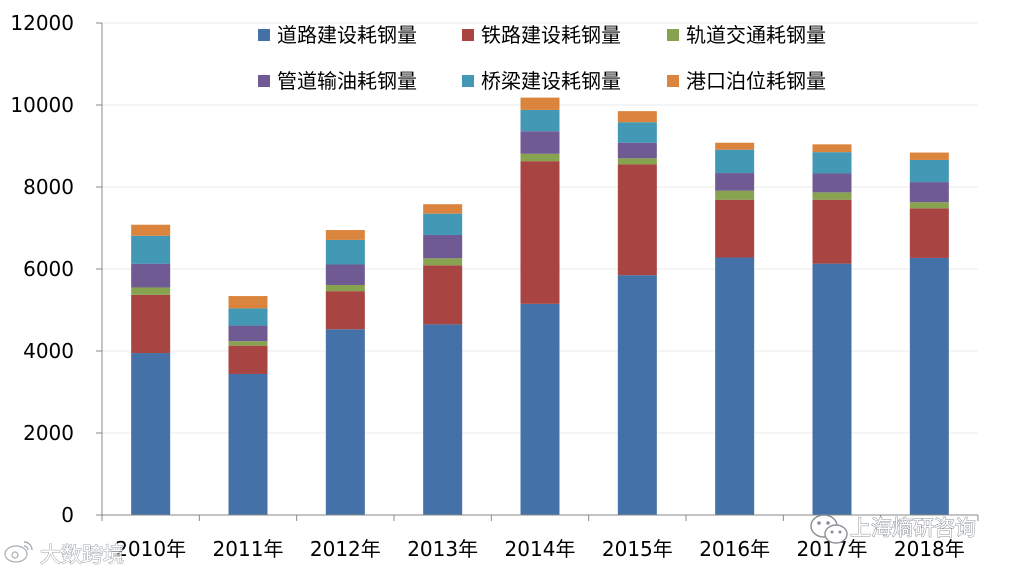 The image size is (1029, 574). What do you see at coordinates (48, 351) in the screenshot?
I see `y-tick-label: 4000` at bounding box center [48, 351].